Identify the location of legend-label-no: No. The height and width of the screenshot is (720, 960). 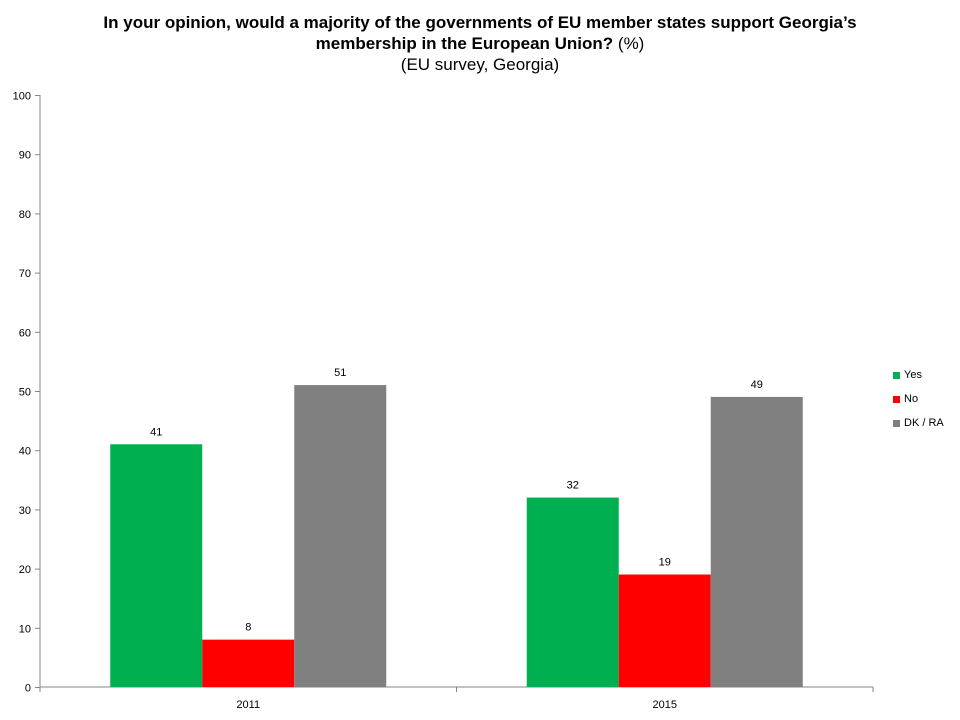
(911, 399).